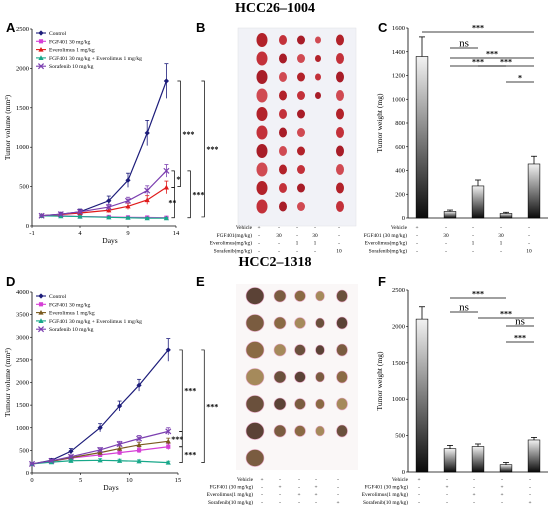 The height and width of the screenshot is (506, 550). Describe the element at coordinates (24, 187) in the screenshot. I see `y-tick-label: 500` at that location.